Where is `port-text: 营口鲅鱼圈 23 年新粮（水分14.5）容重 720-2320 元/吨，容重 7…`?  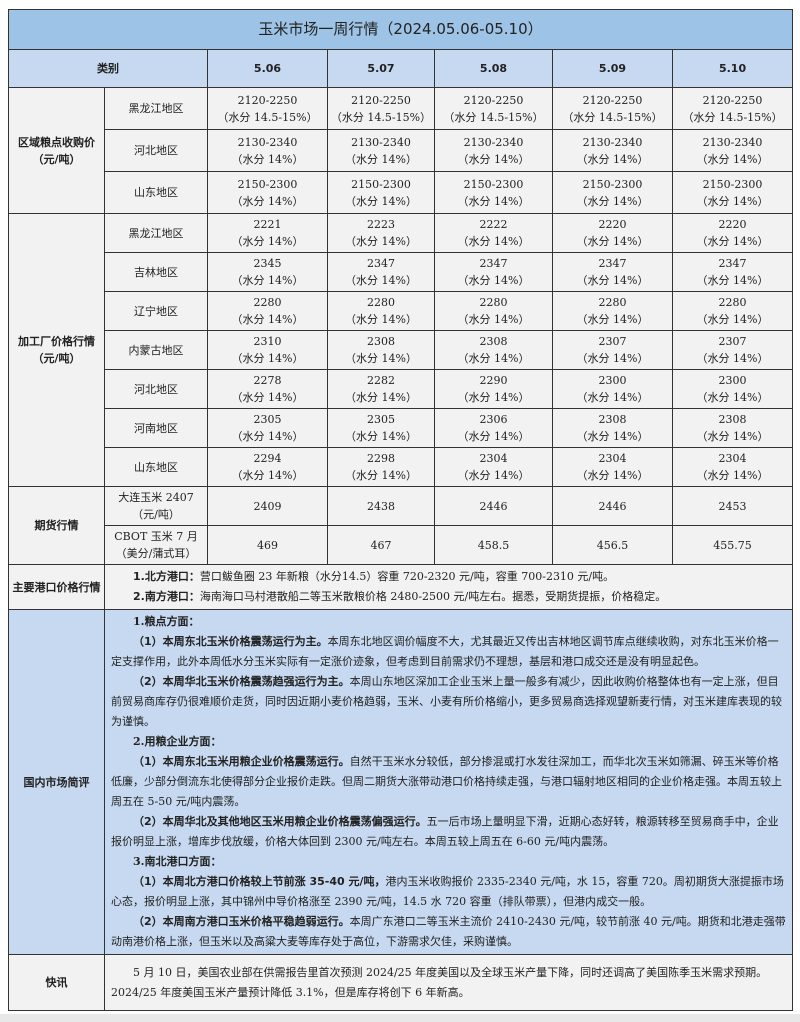
port-text: 营口鲅鱼圈 23 年新粮（水分14.5）容重 720-2320 元/吨，容重 7… is located at coordinates (407, 576).